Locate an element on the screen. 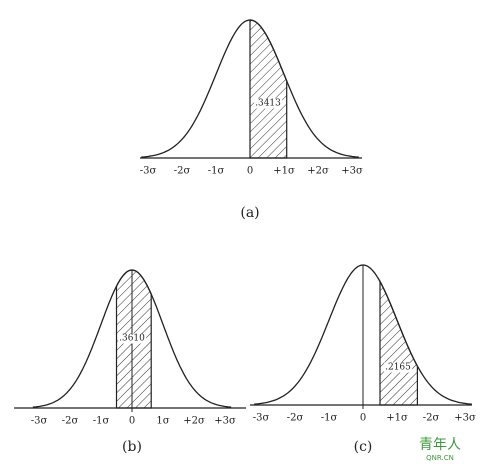  watermark-url: QNR.CN is located at coordinates (440, 458).